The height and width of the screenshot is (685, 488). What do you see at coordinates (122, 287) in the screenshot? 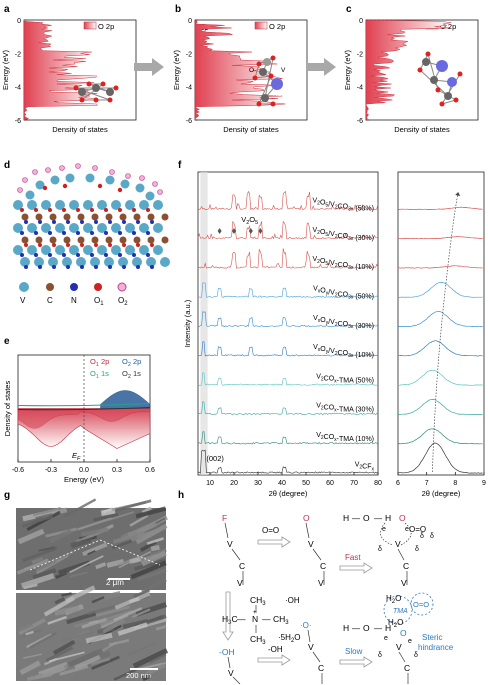
I see `o2-atom-icon` at bounding box center [122, 287].